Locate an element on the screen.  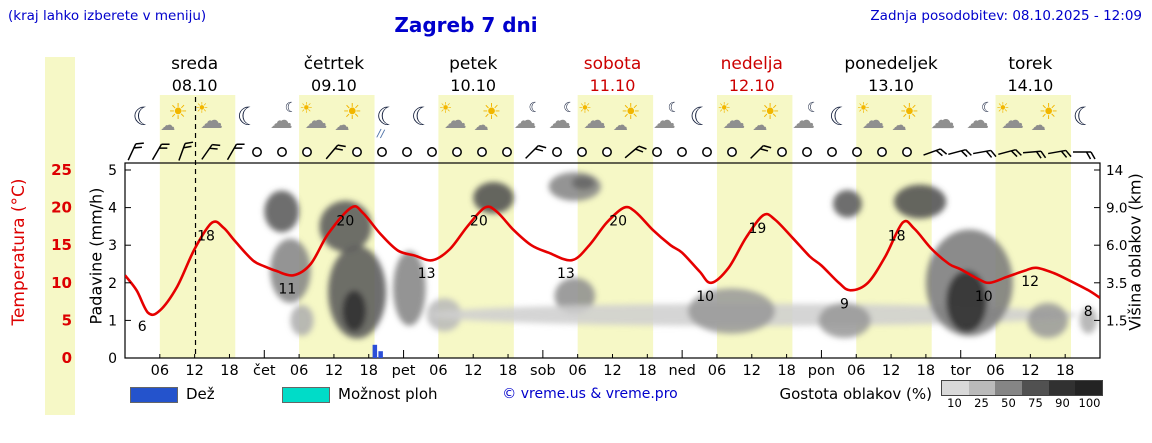
day-name: ponedeljek is located at coordinates (891, 64).